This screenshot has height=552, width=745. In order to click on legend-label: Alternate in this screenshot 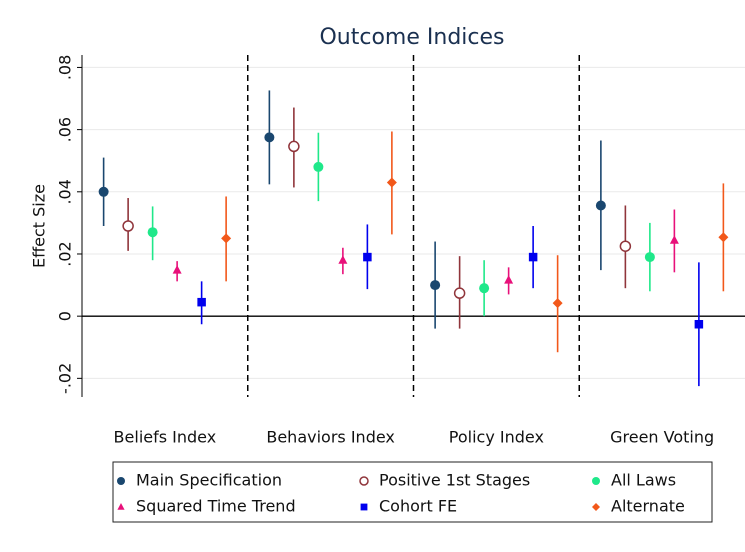, I will do `click(648, 506)`.